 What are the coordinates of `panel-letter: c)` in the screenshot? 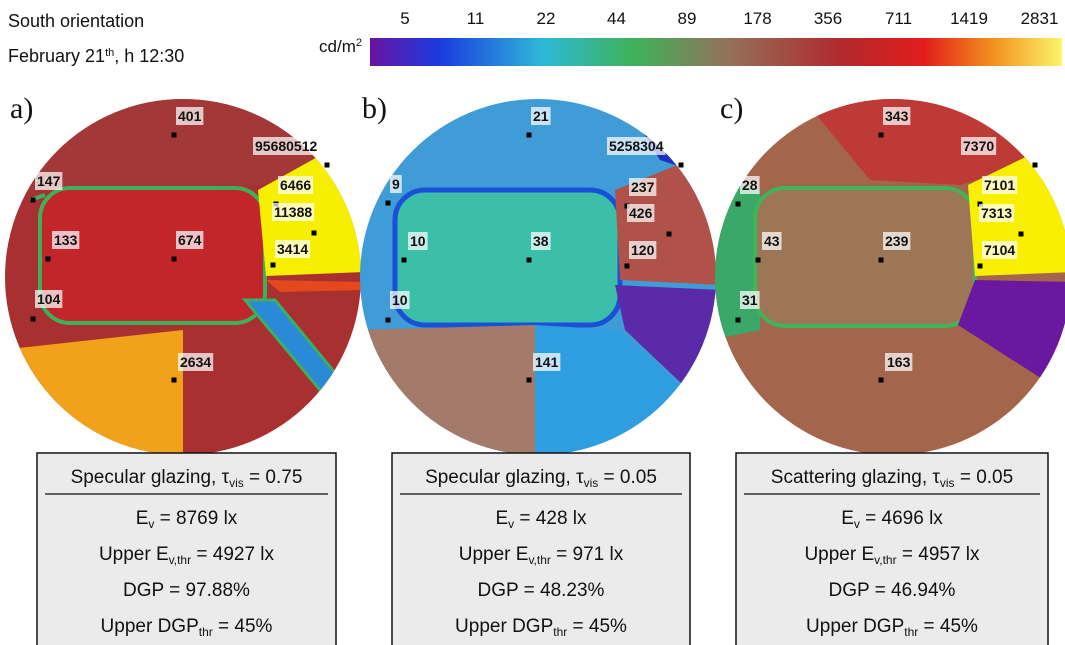 It's located at (731, 108).